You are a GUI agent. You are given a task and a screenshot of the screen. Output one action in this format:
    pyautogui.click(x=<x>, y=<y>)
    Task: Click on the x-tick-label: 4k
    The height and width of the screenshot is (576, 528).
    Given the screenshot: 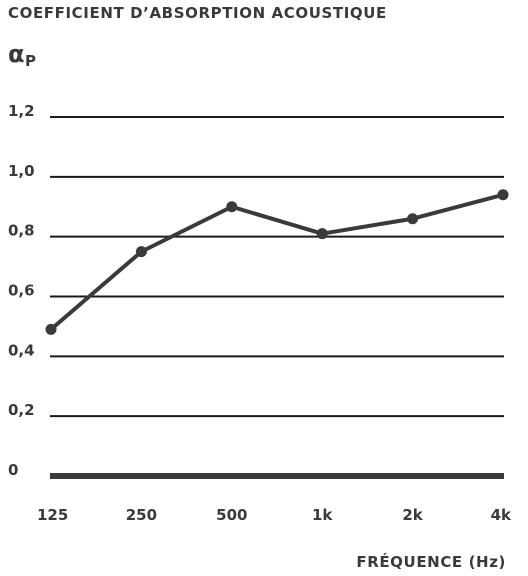 What is the action you would take?
    pyautogui.click(x=501, y=515)
    